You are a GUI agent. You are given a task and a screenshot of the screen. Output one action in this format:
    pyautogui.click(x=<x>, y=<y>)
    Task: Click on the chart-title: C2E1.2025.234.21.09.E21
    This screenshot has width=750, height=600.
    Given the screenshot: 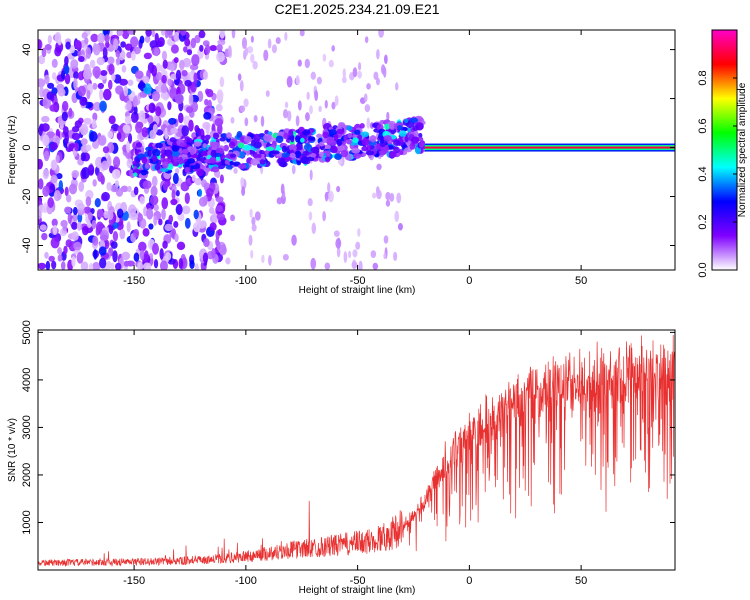 What is the action you would take?
    pyautogui.click(x=356, y=9)
    